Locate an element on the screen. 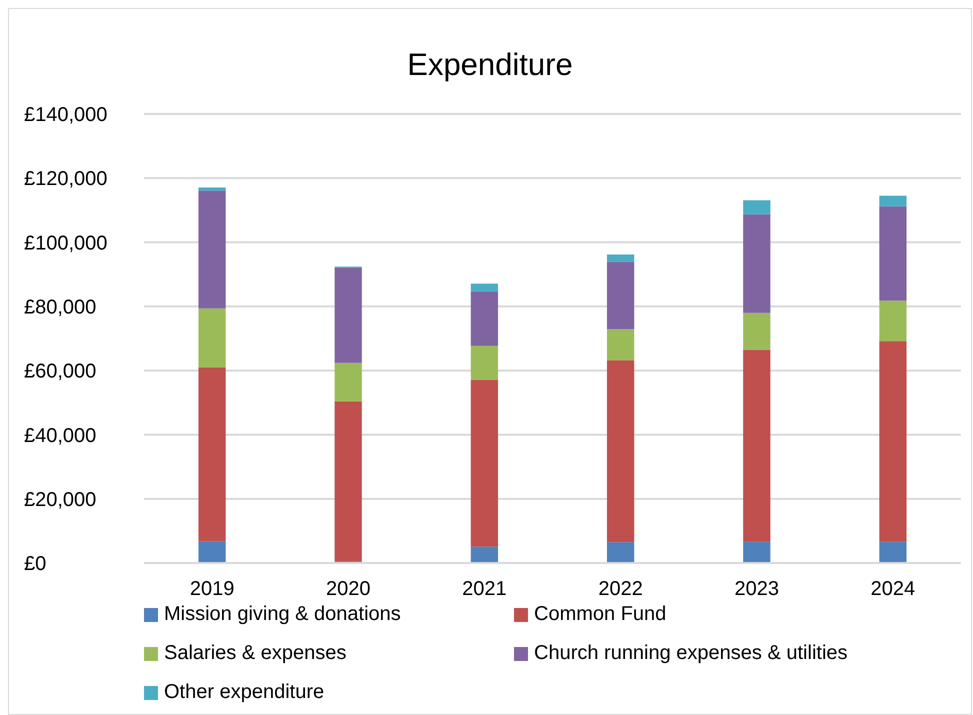 The width and height of the screenshot is (973, 715). y-tick-label: £40,000 is located at coordinates (60, 435).